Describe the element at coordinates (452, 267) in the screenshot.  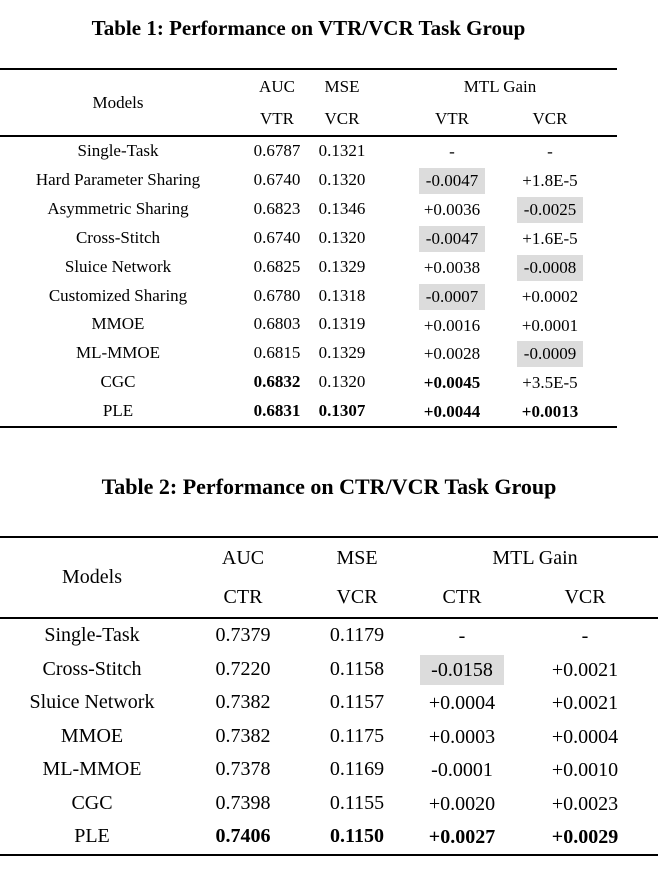
I see `gain-cell: +0.0038` at that location.